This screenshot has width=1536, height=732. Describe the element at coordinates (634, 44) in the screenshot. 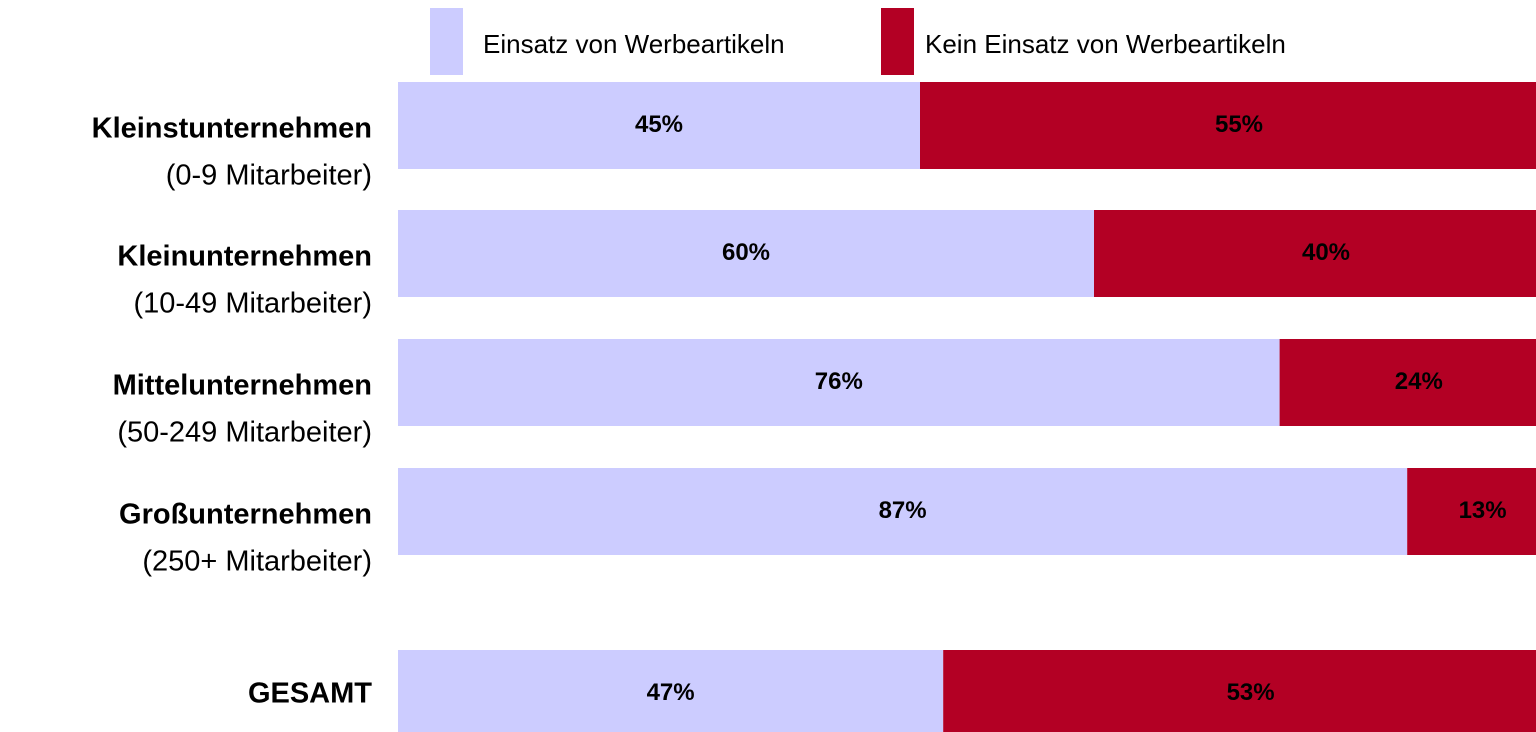

I see `legend-label: Einsatz von Werbeartikeln` at that location.